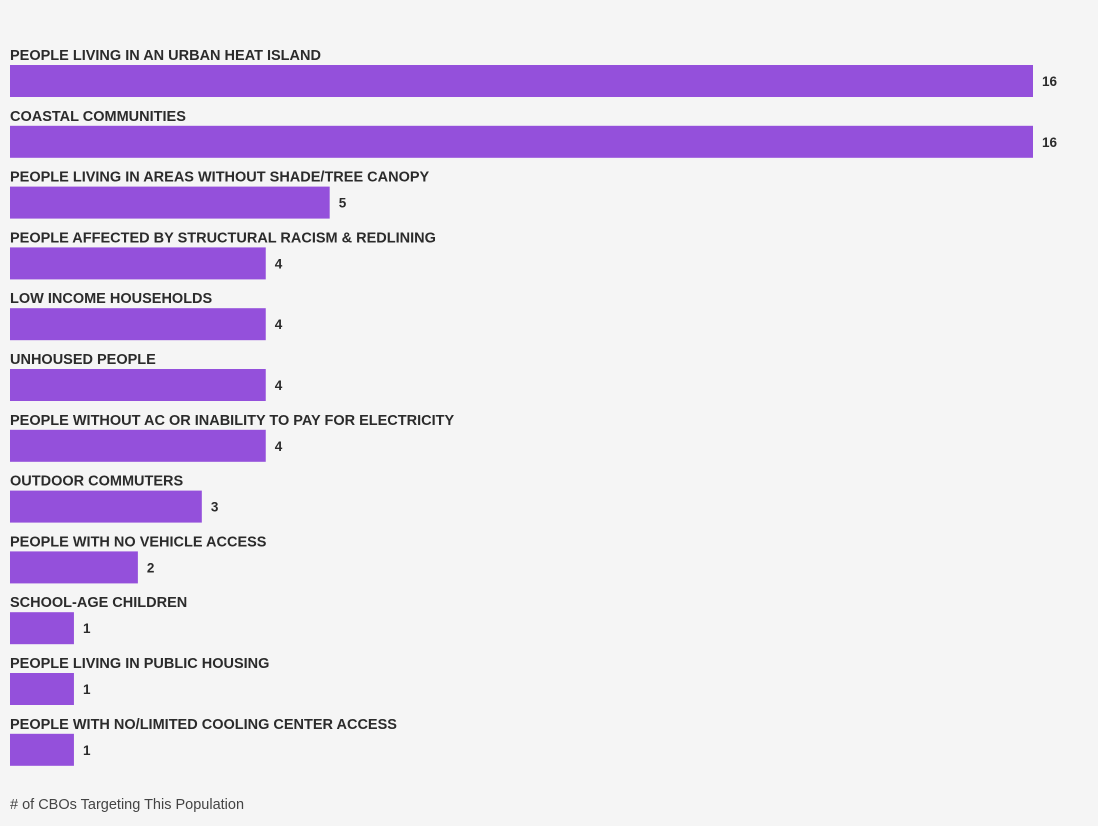 Image resolution: width=1098 pixels, height=826 pixels. Describe the element at coordinates (139, 664) in the screenshot. I see `category-label: PEOPLE LIVING IN PUBLIC HOUSING` at that location.